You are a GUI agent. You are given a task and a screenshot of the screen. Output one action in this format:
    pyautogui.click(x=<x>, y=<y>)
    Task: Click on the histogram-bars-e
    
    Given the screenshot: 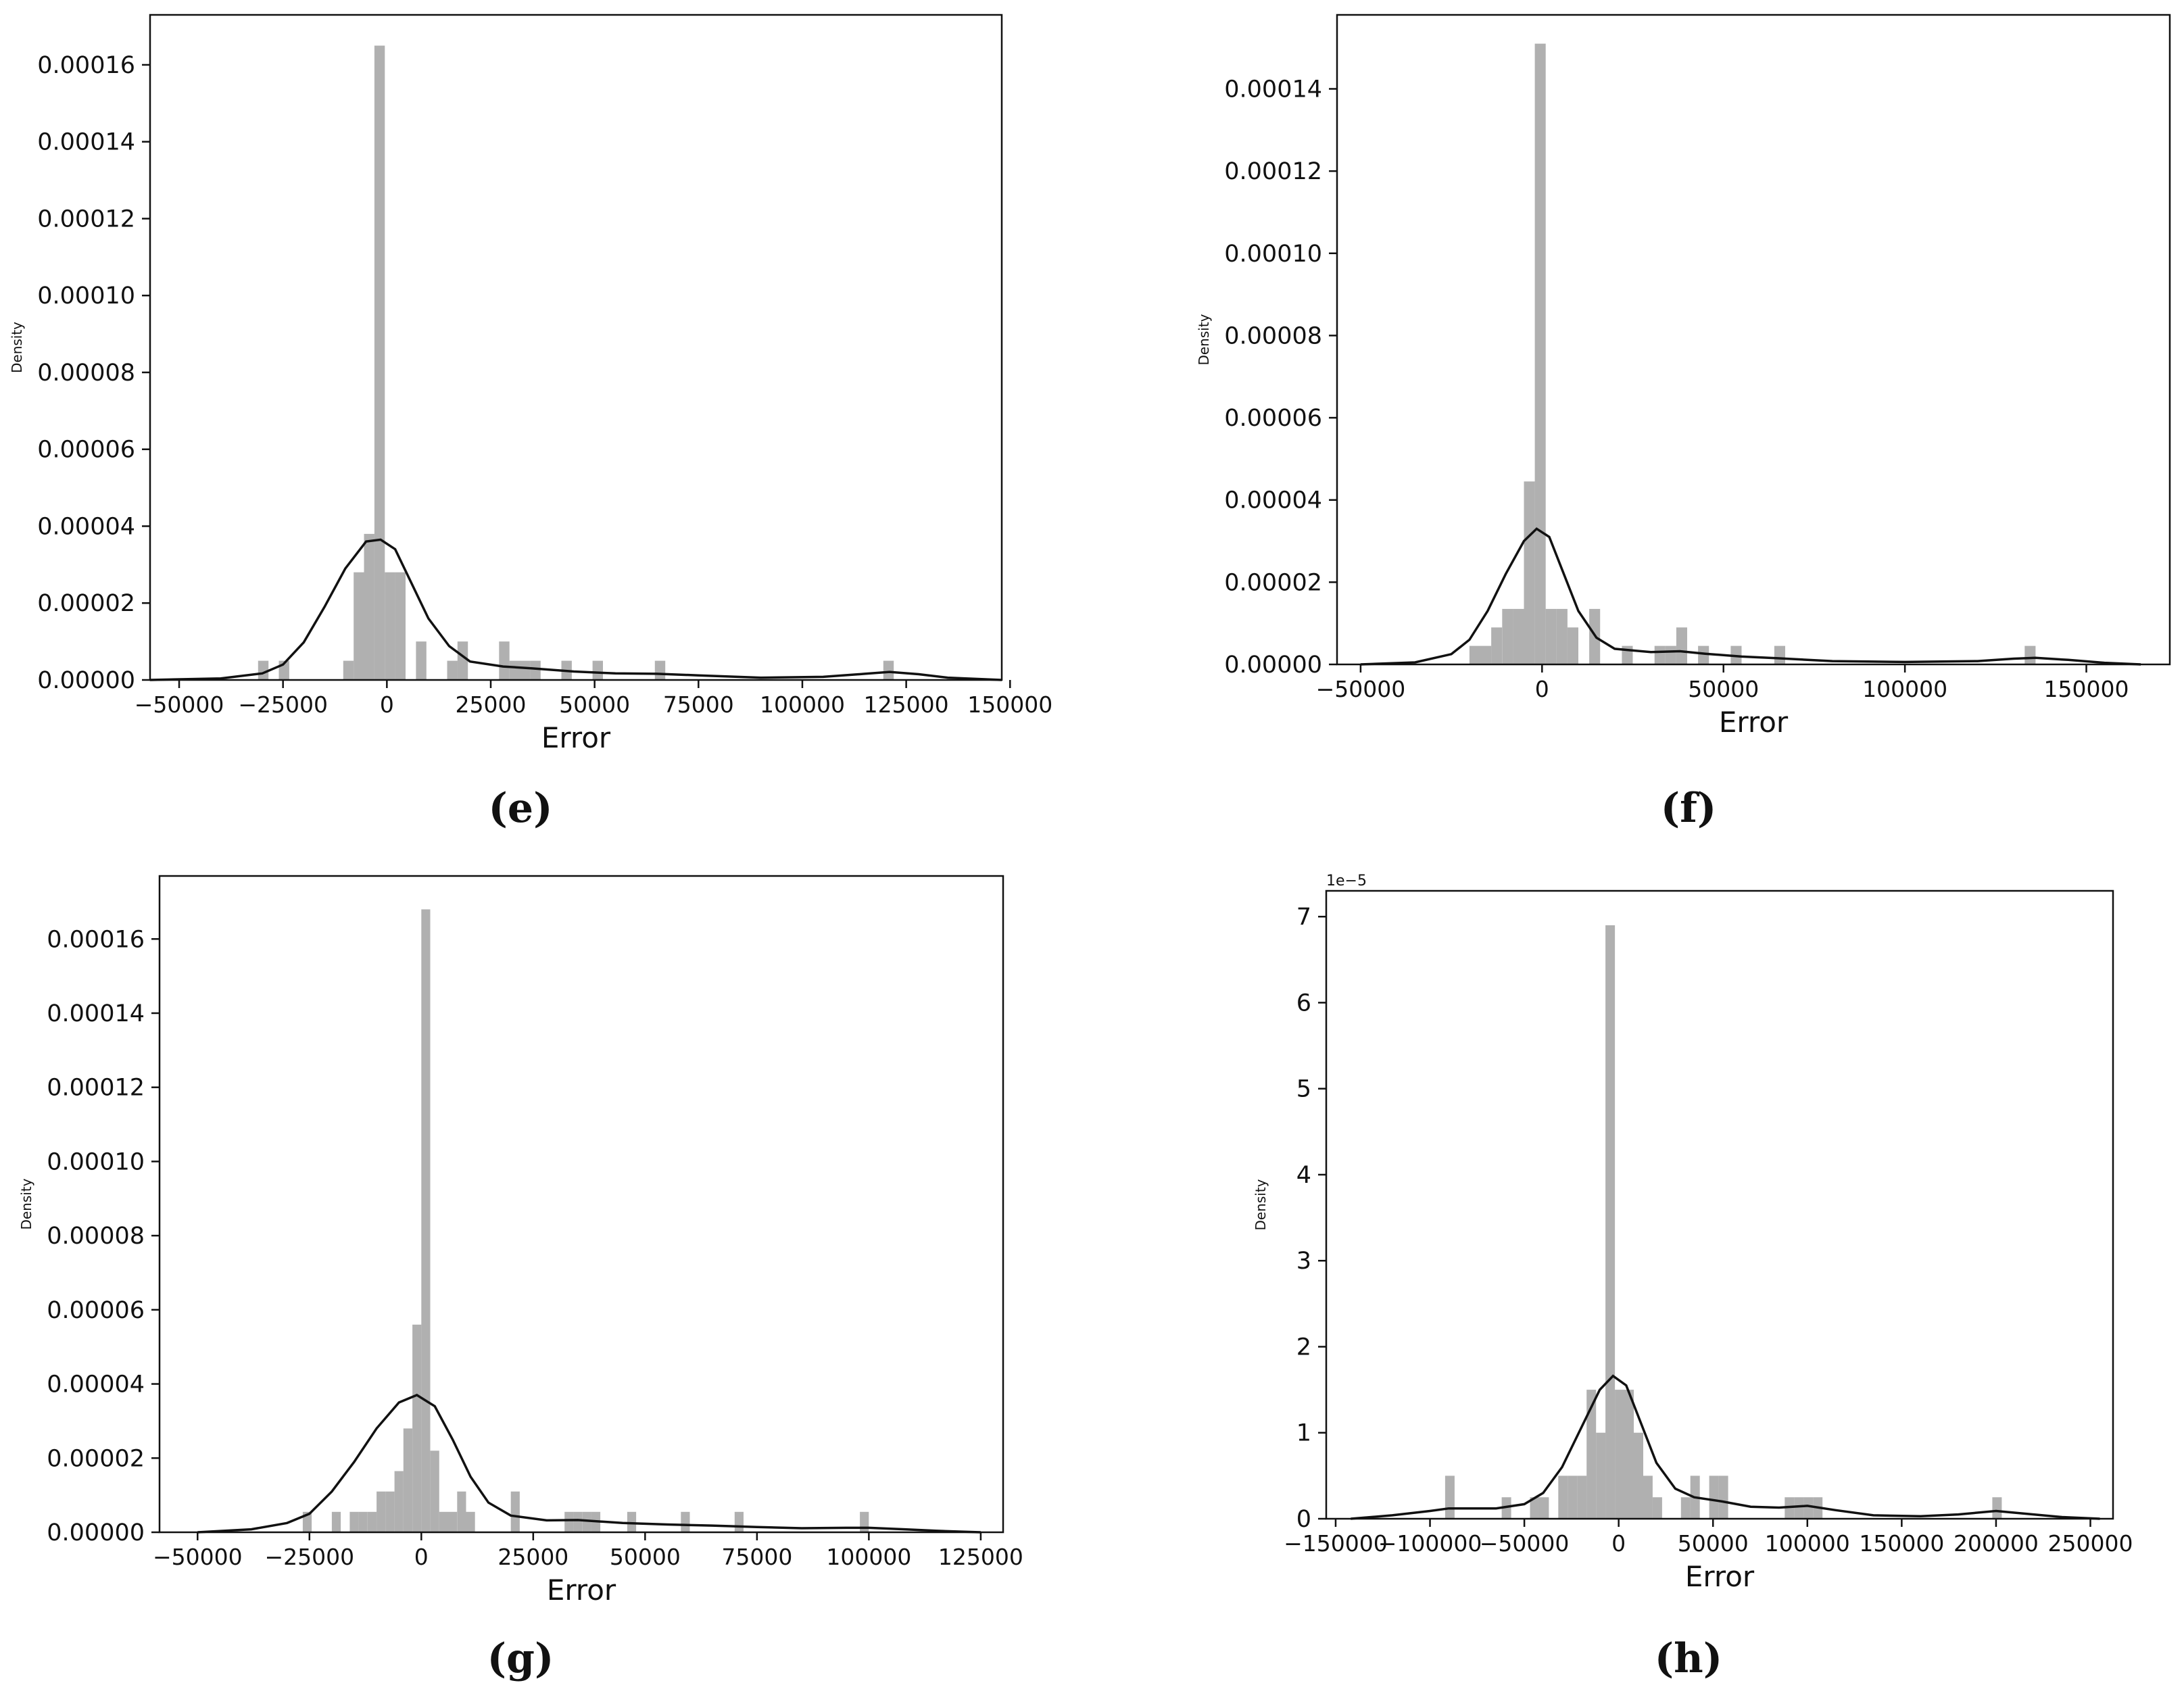 What is the action you would take?
    pyautogui.click(x=576, y=363)
    